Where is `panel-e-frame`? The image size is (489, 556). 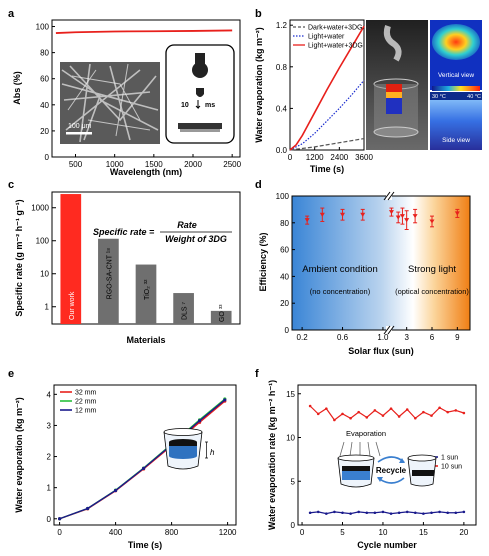
panel-e-frame is located at coordinates (145, 455).